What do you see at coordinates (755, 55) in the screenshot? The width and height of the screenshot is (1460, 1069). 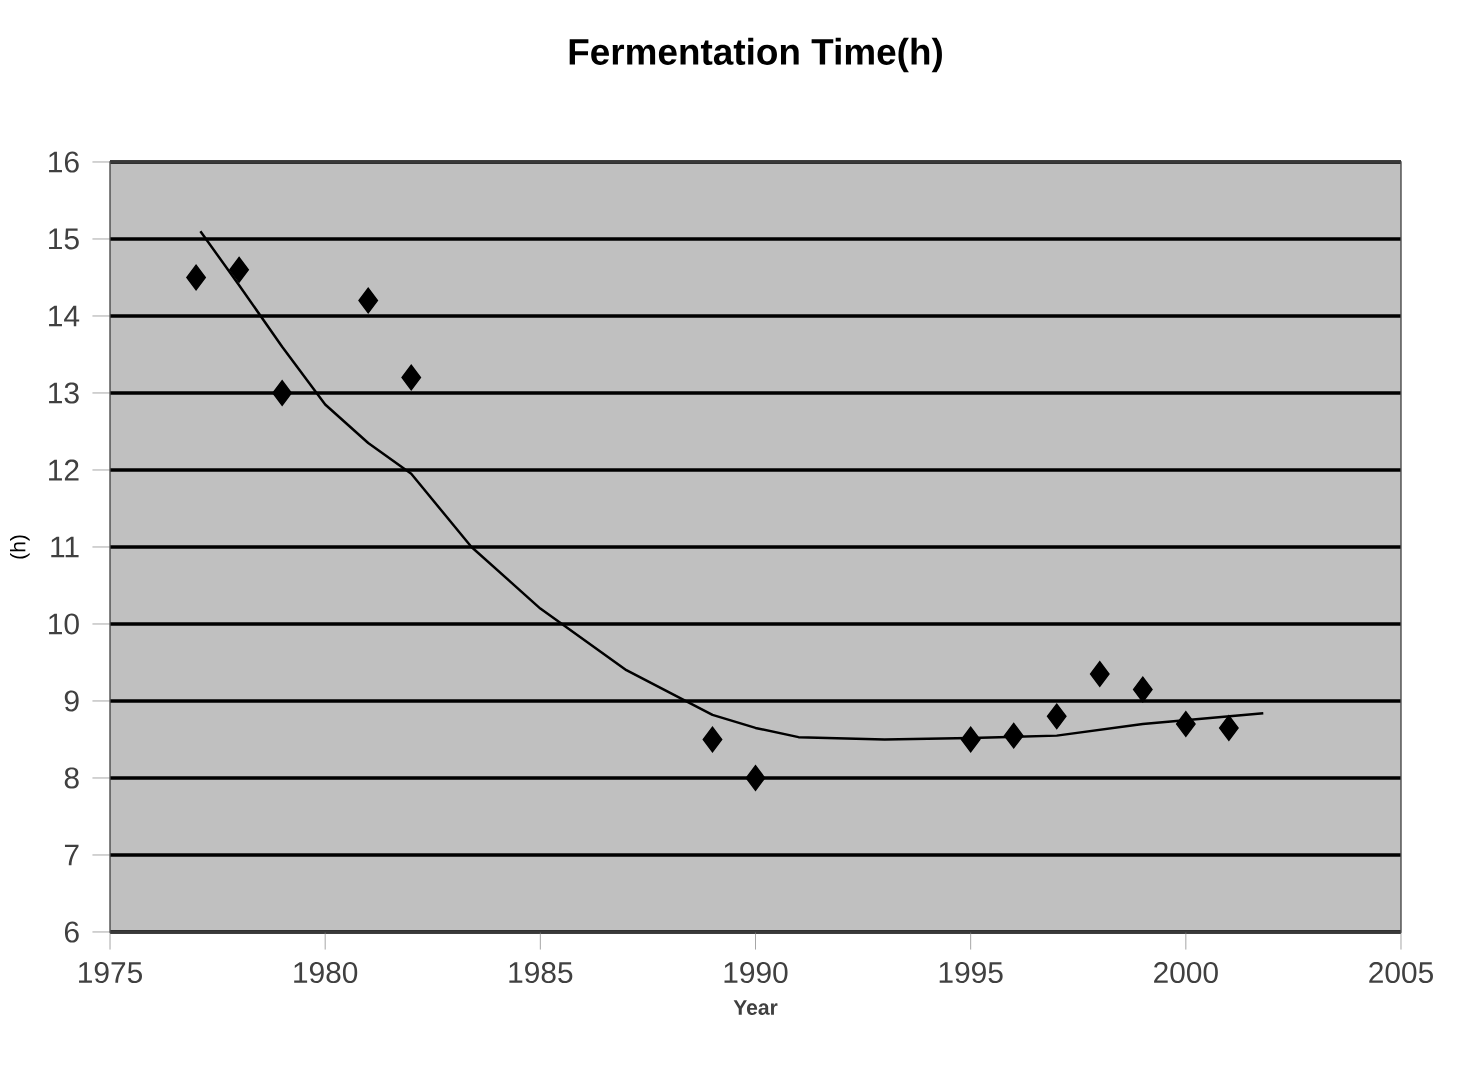 I see `chart-title: Fermentation Time(h)` at bounding box center [755, 55].